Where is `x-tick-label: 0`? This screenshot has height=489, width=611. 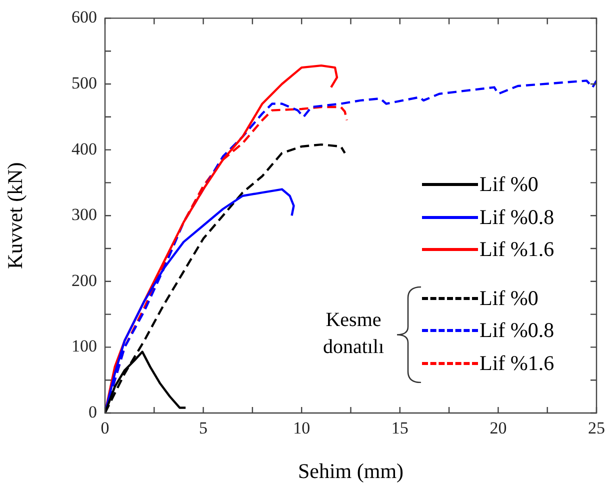
x-tick-label: 0 is located at coordinates (105, 428).